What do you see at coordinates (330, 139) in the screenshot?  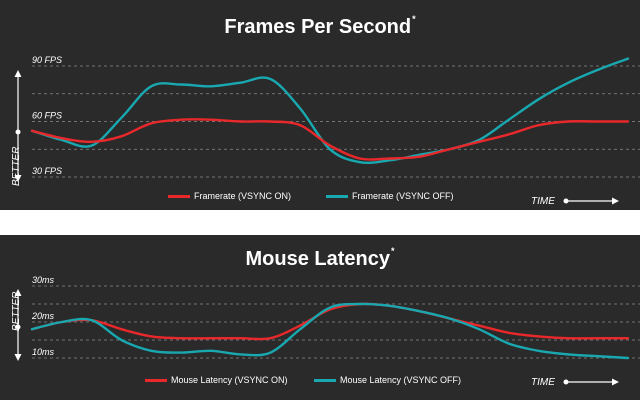 I see `fps-series-line-vsync-on` at bounding box center [330, 139].